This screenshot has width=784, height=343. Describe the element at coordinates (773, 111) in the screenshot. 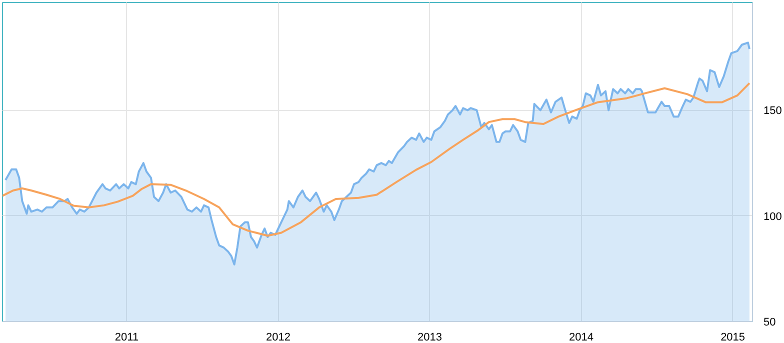

I see `y-tick-label: 150` at that location.